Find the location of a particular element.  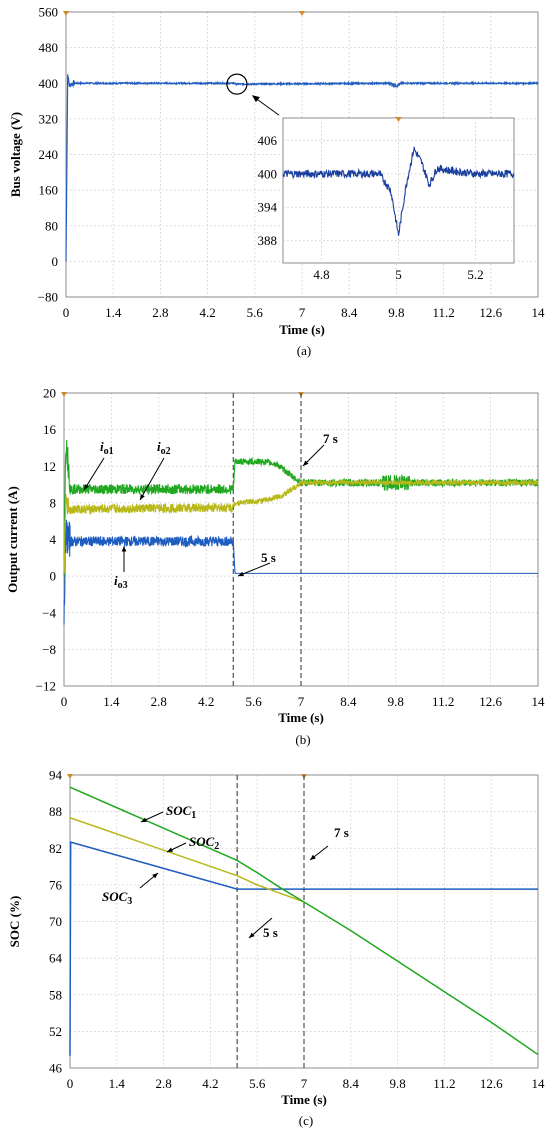

y-tick-label: 160 is located at coordinates (49, 190).